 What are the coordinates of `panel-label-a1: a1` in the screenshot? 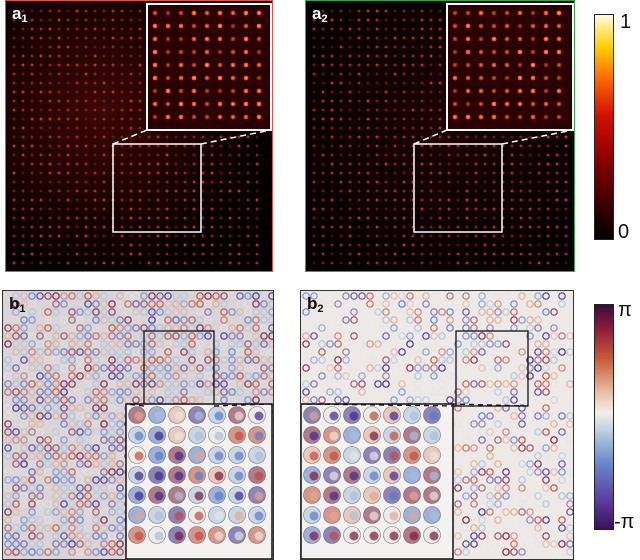 It's located at (20, 14).